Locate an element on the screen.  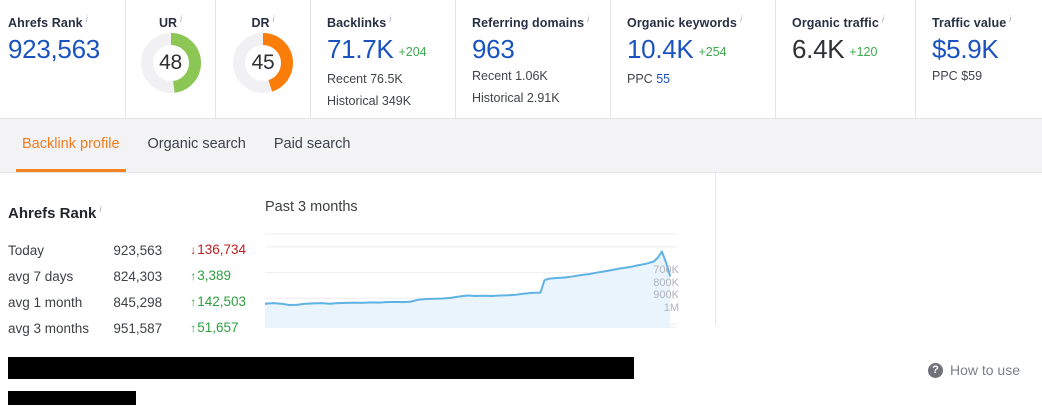
metric-delta-organic-traffic: +120 is located at coordinates (863, 52).